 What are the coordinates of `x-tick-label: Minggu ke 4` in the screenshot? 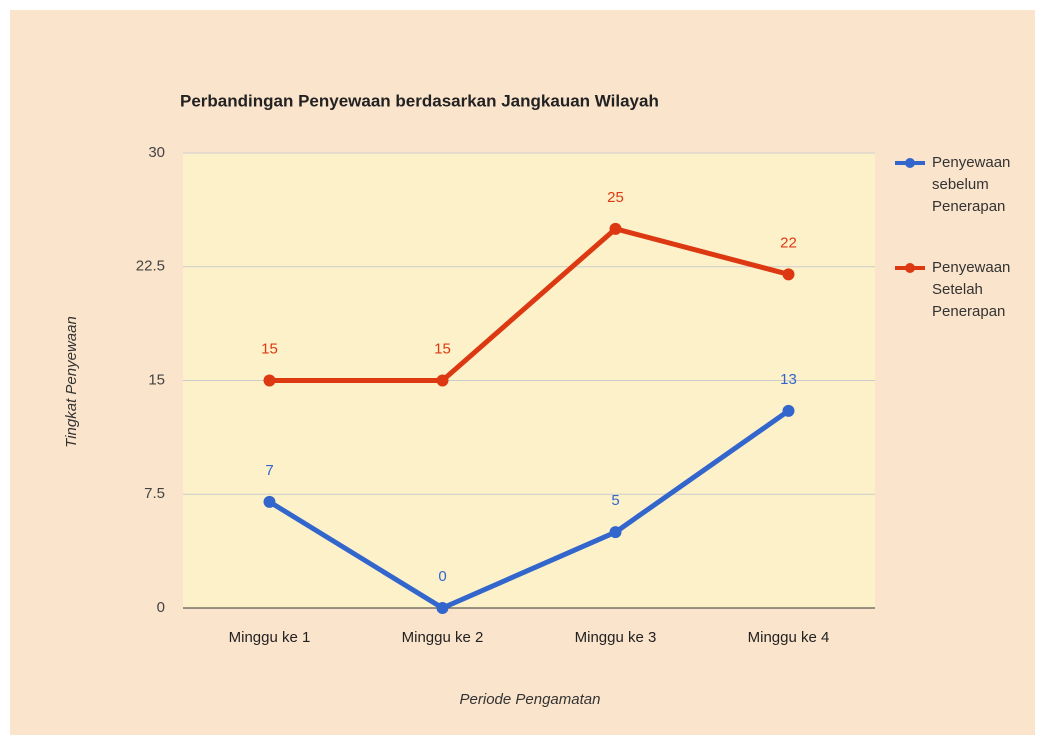 It's located at (789, 637).